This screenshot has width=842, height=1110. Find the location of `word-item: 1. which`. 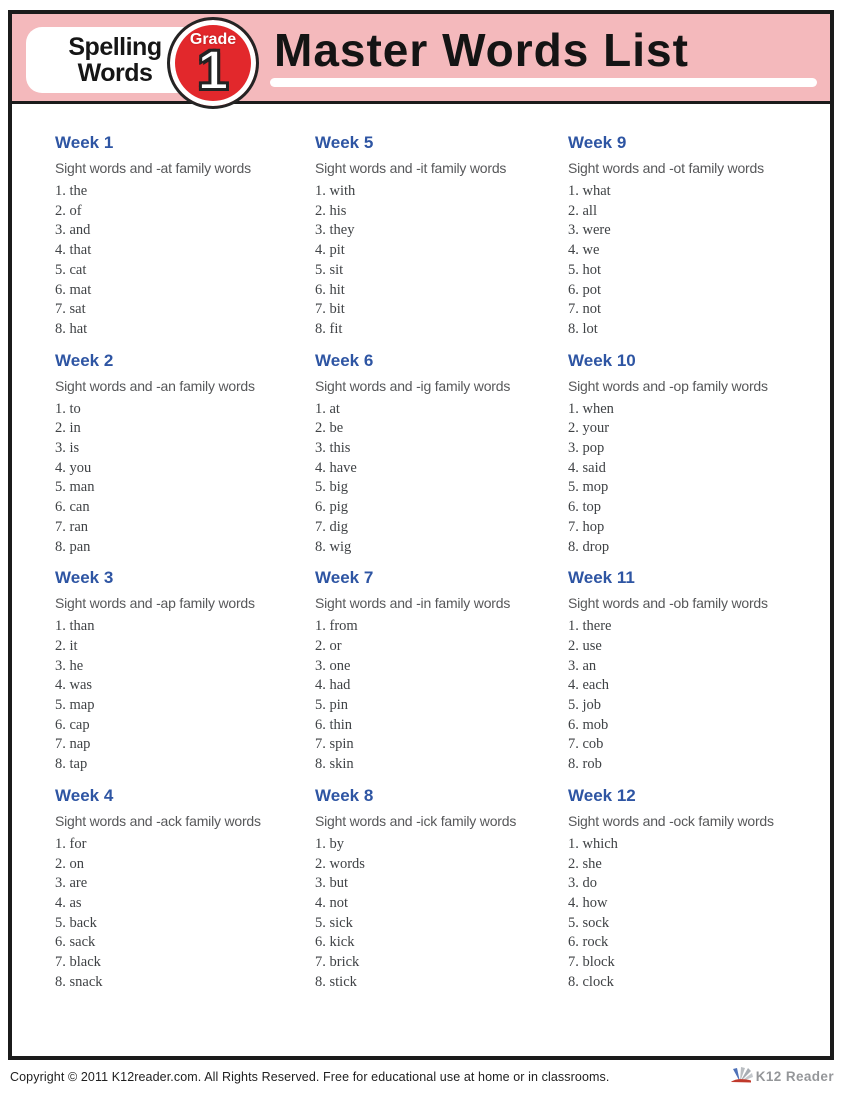

word-item: 1. which is located at coordinates (593, 843).